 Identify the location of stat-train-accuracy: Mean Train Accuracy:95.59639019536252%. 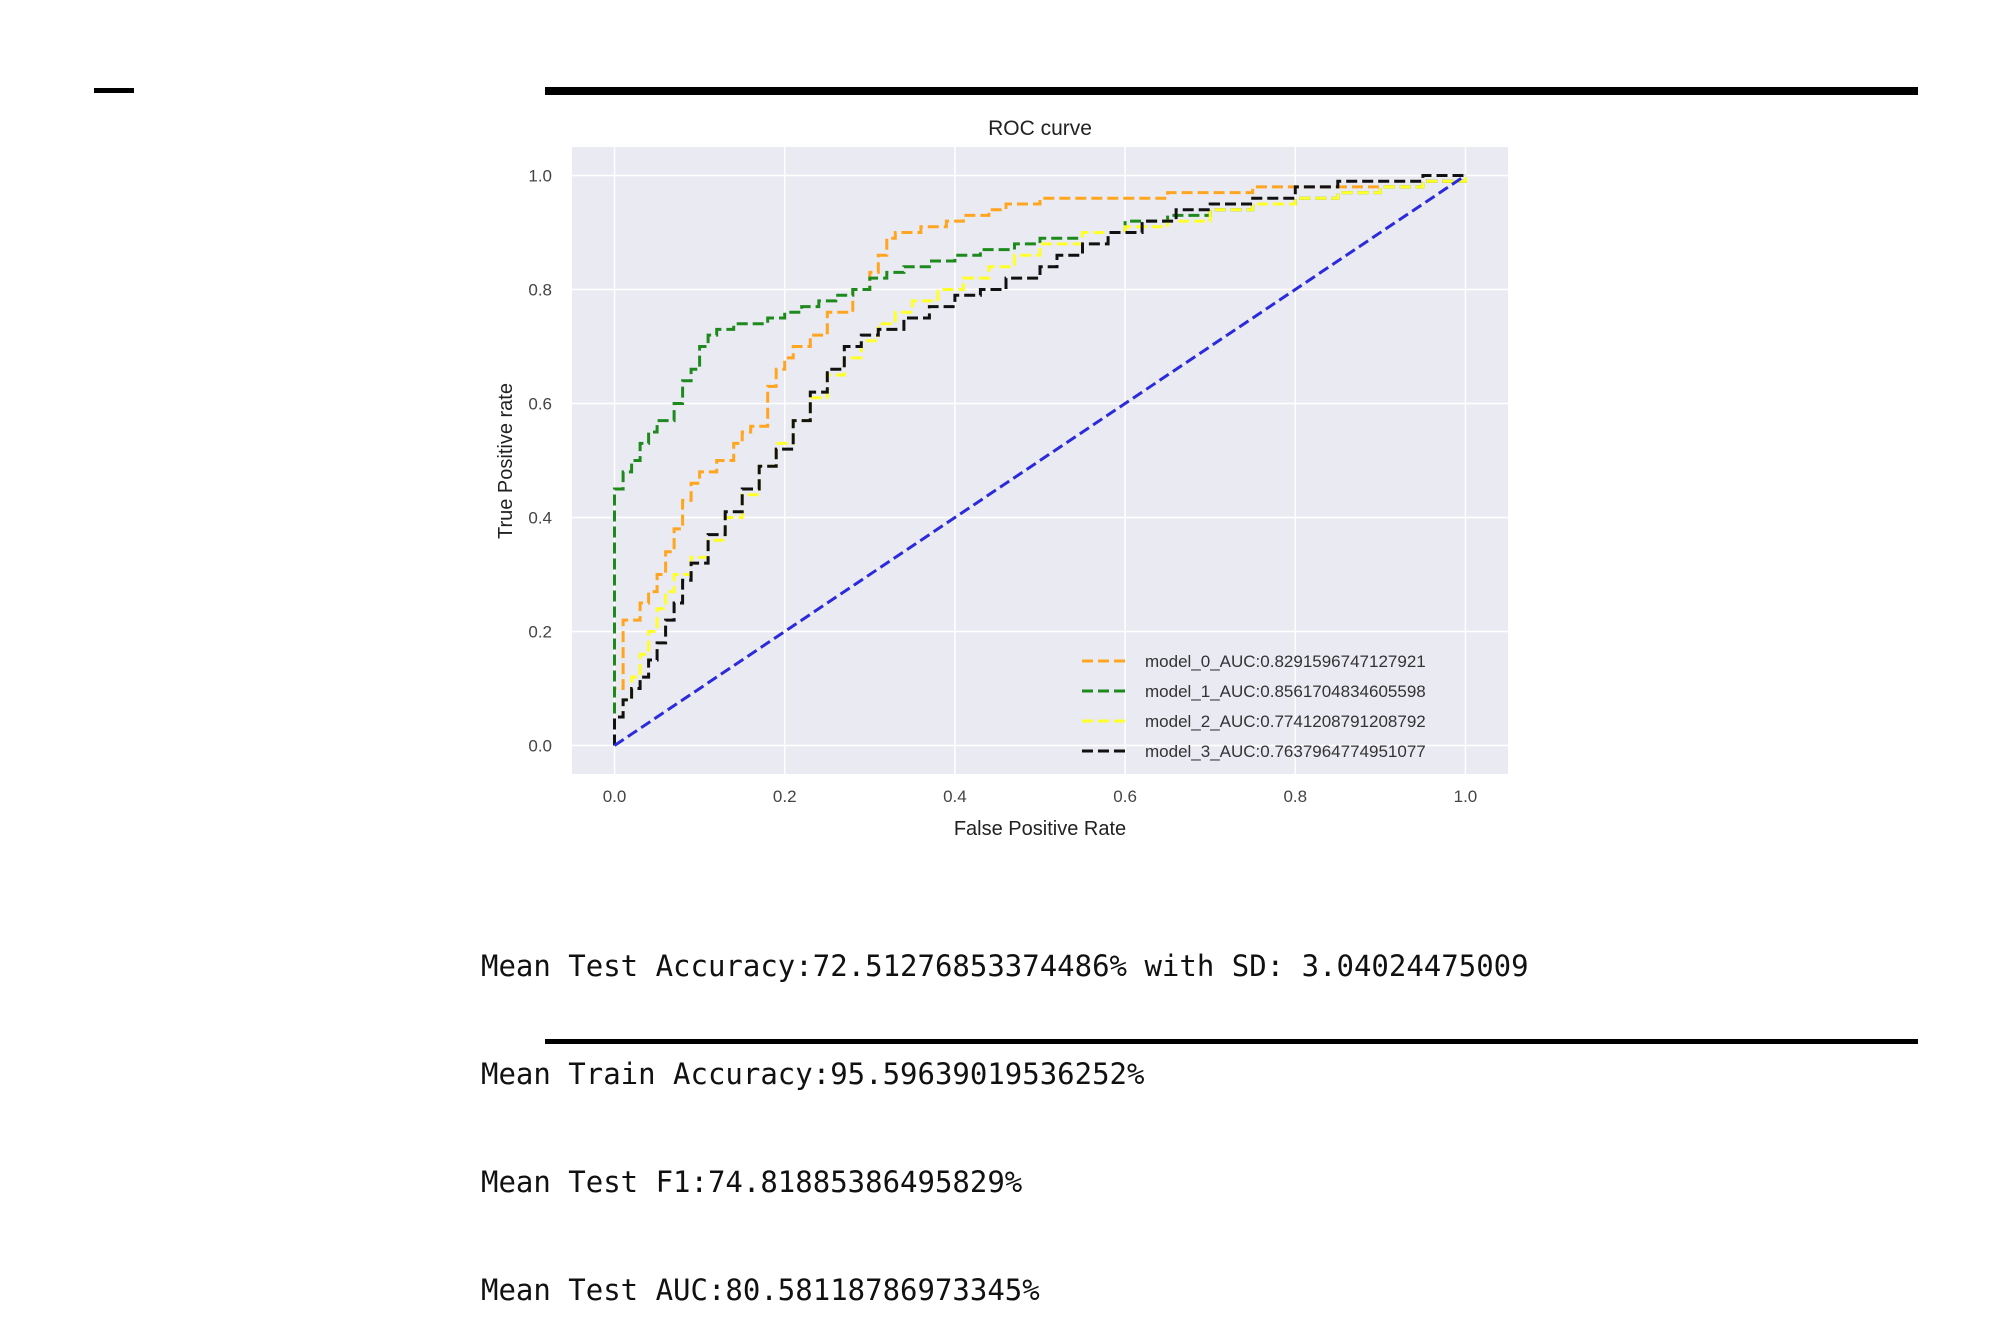
(813, 1074).